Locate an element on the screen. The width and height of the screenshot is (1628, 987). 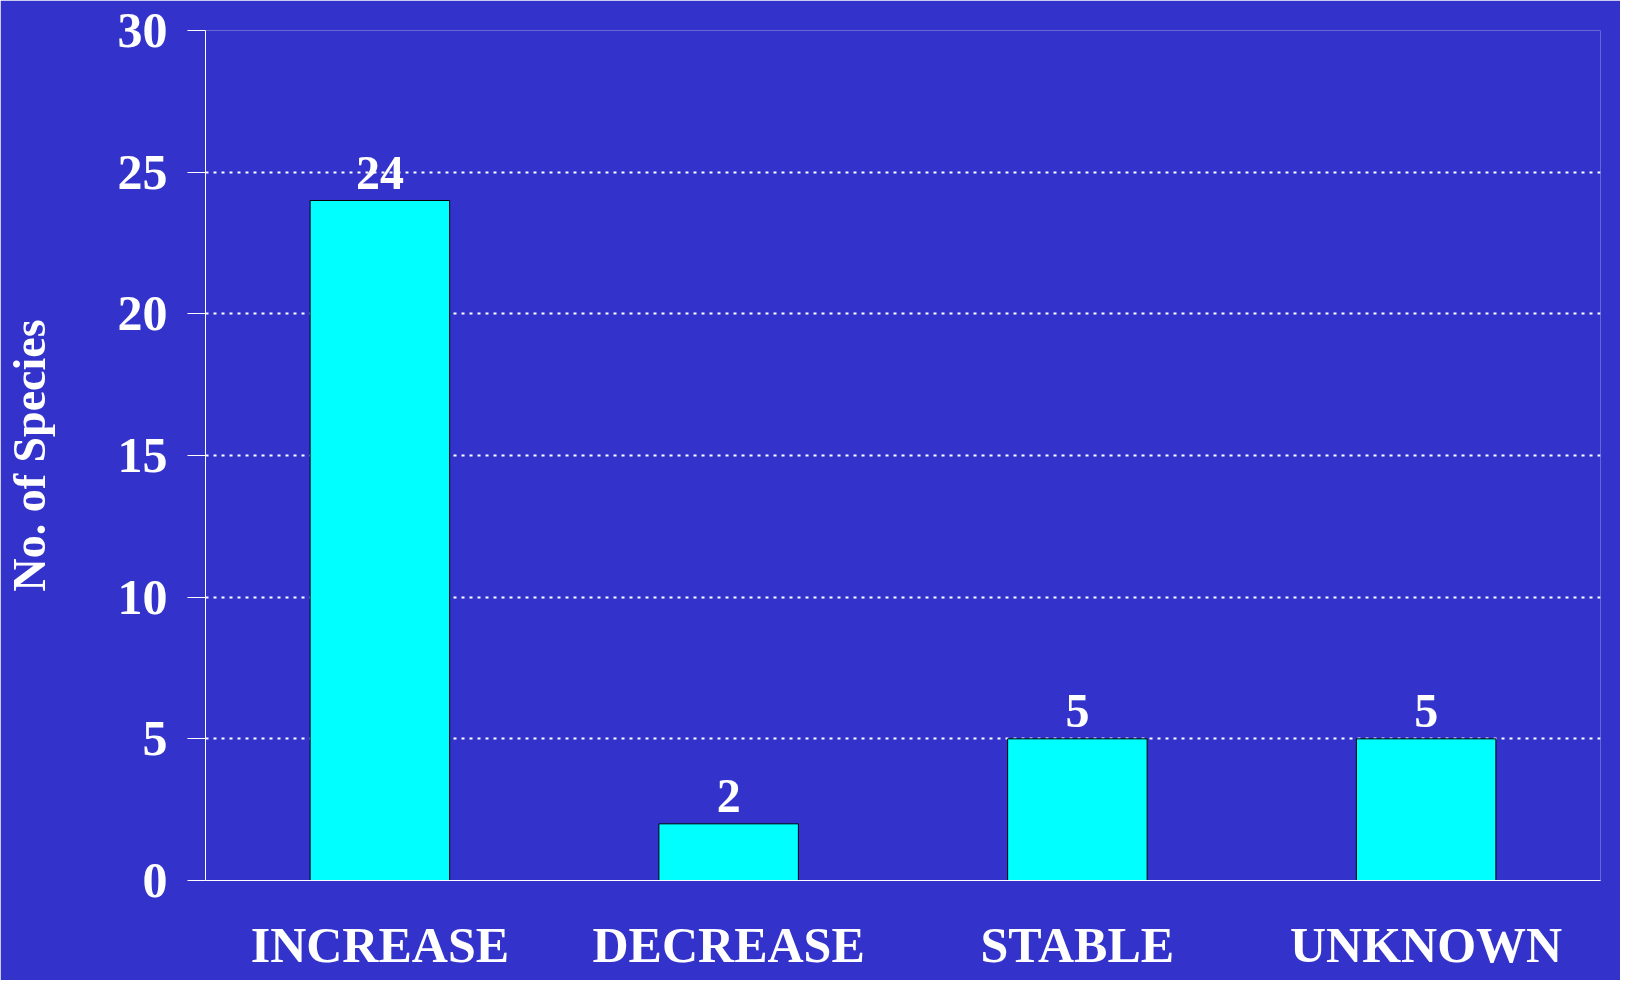
y-tick-label: 20 is located at coordinates (142, 313).